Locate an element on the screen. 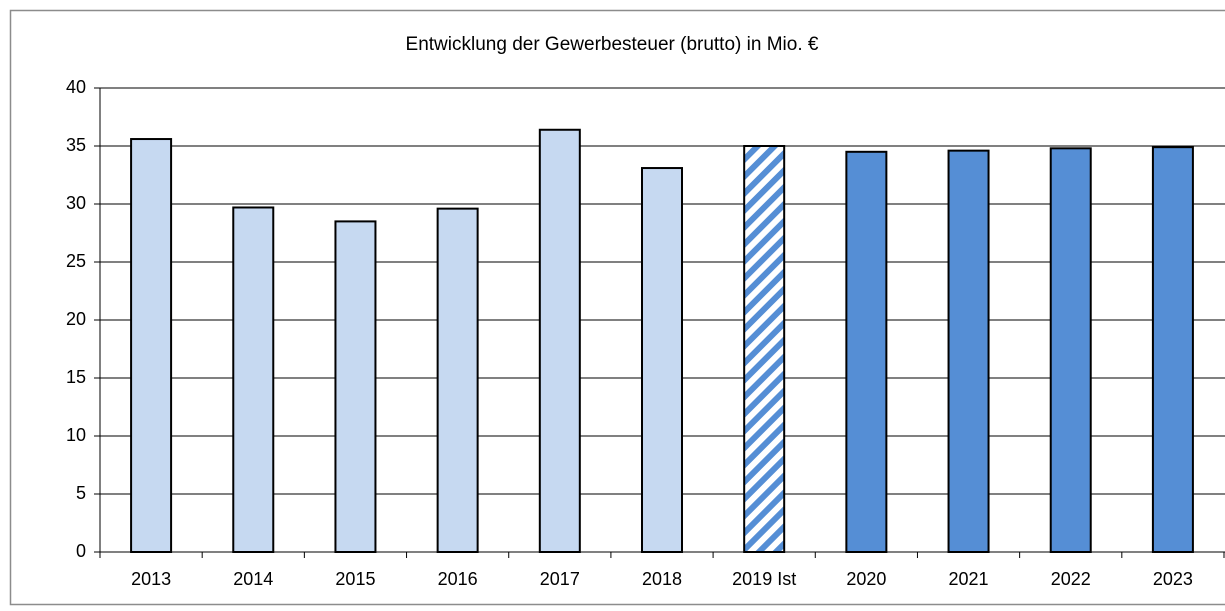 This screenshot has width=1225, height=611. x-tick-label: 2017 is located at coordinates (560, 579).